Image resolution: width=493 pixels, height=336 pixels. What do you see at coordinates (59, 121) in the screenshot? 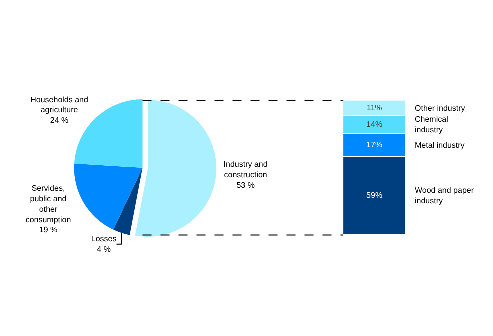
I see `data-label: 24 %` at bounding box center [59, 121].